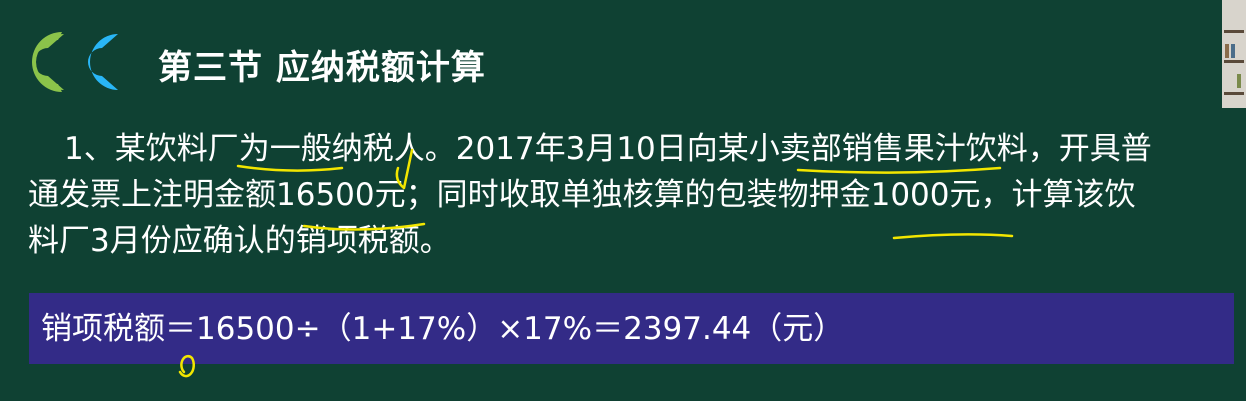  I want to click on logo-green-c, so click(47, 62).